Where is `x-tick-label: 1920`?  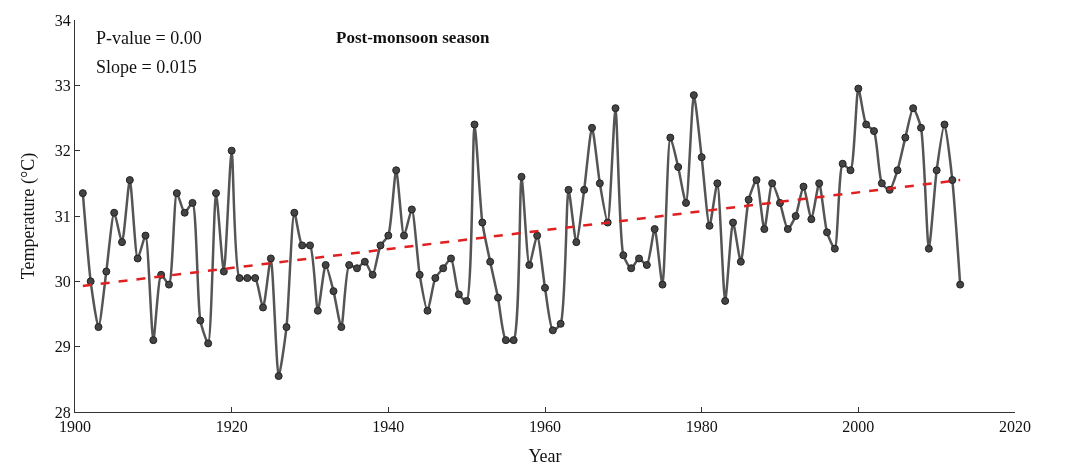 x-tick-label: 1920 is located at coordinates (231, 427).